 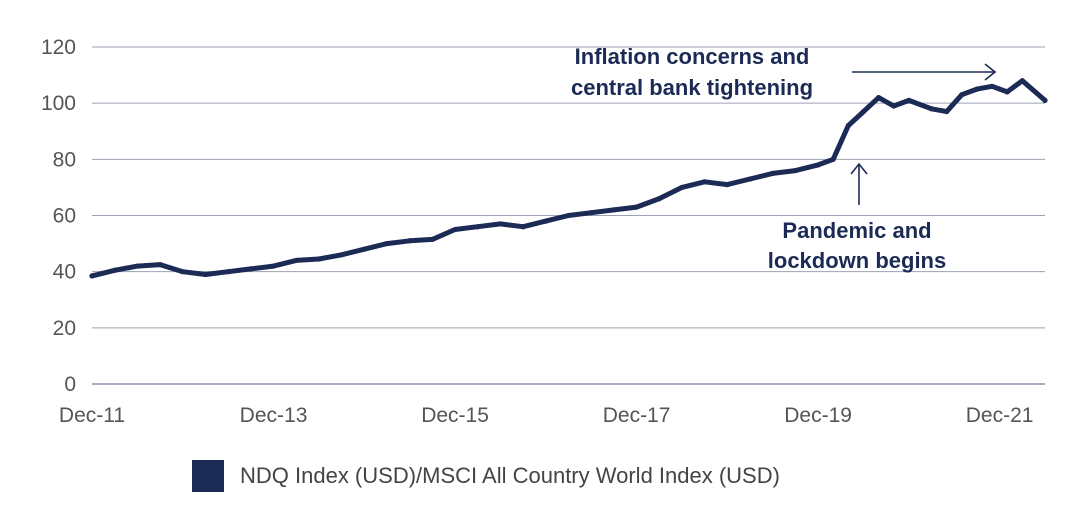 What do you see at coordinates (637, 415) in the screenshot?
I see `x-tick-label: Dec-17` at bounding box center [637, 415].